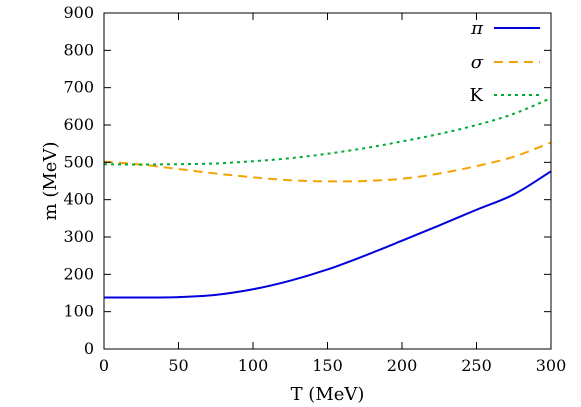  Describe the element at coordinates (78, 49) in the screenshot. I see `y-tick-label: 800` at that location.